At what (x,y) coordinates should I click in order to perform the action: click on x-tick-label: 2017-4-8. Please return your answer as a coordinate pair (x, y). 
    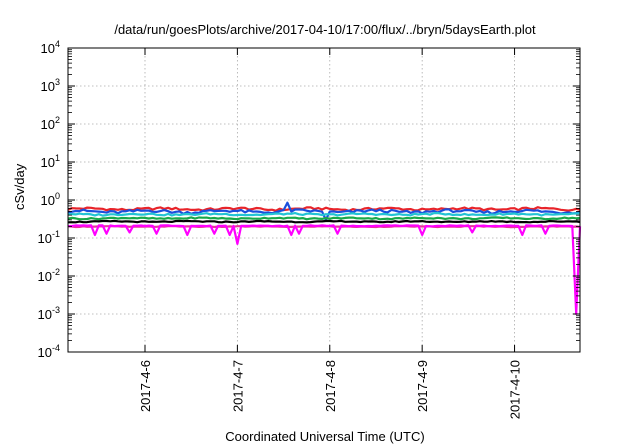
    Looking at the image, I should click on (330, 386).